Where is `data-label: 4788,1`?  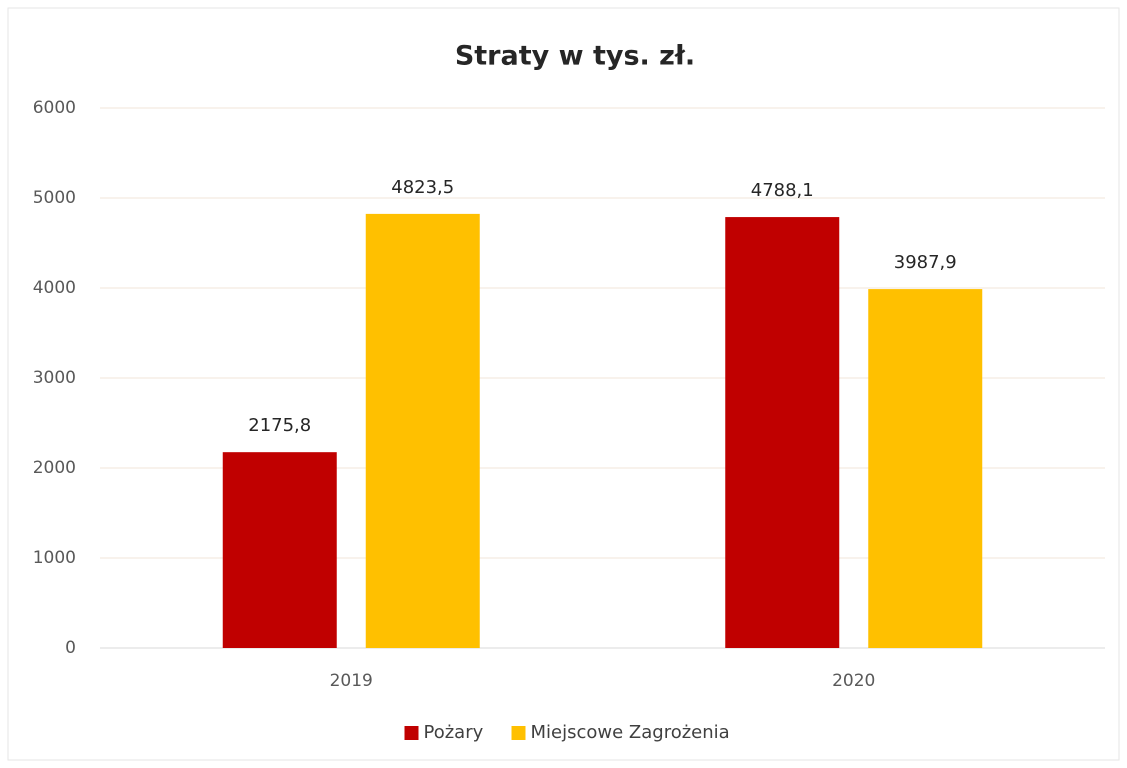 data-label: 4788,1 is located at coordinates (782, 190).